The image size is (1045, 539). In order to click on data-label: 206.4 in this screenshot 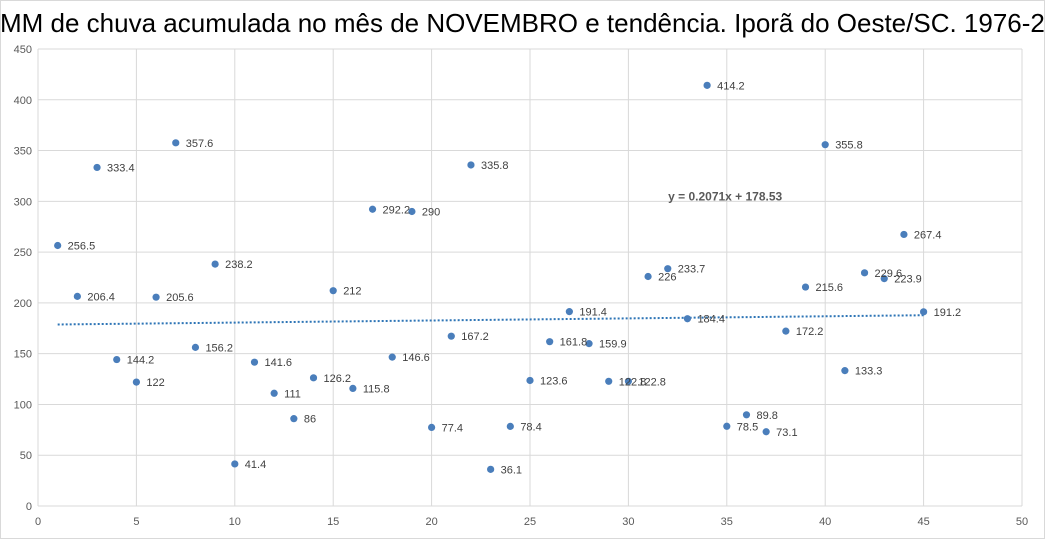, I will do `click(101, 297)`.